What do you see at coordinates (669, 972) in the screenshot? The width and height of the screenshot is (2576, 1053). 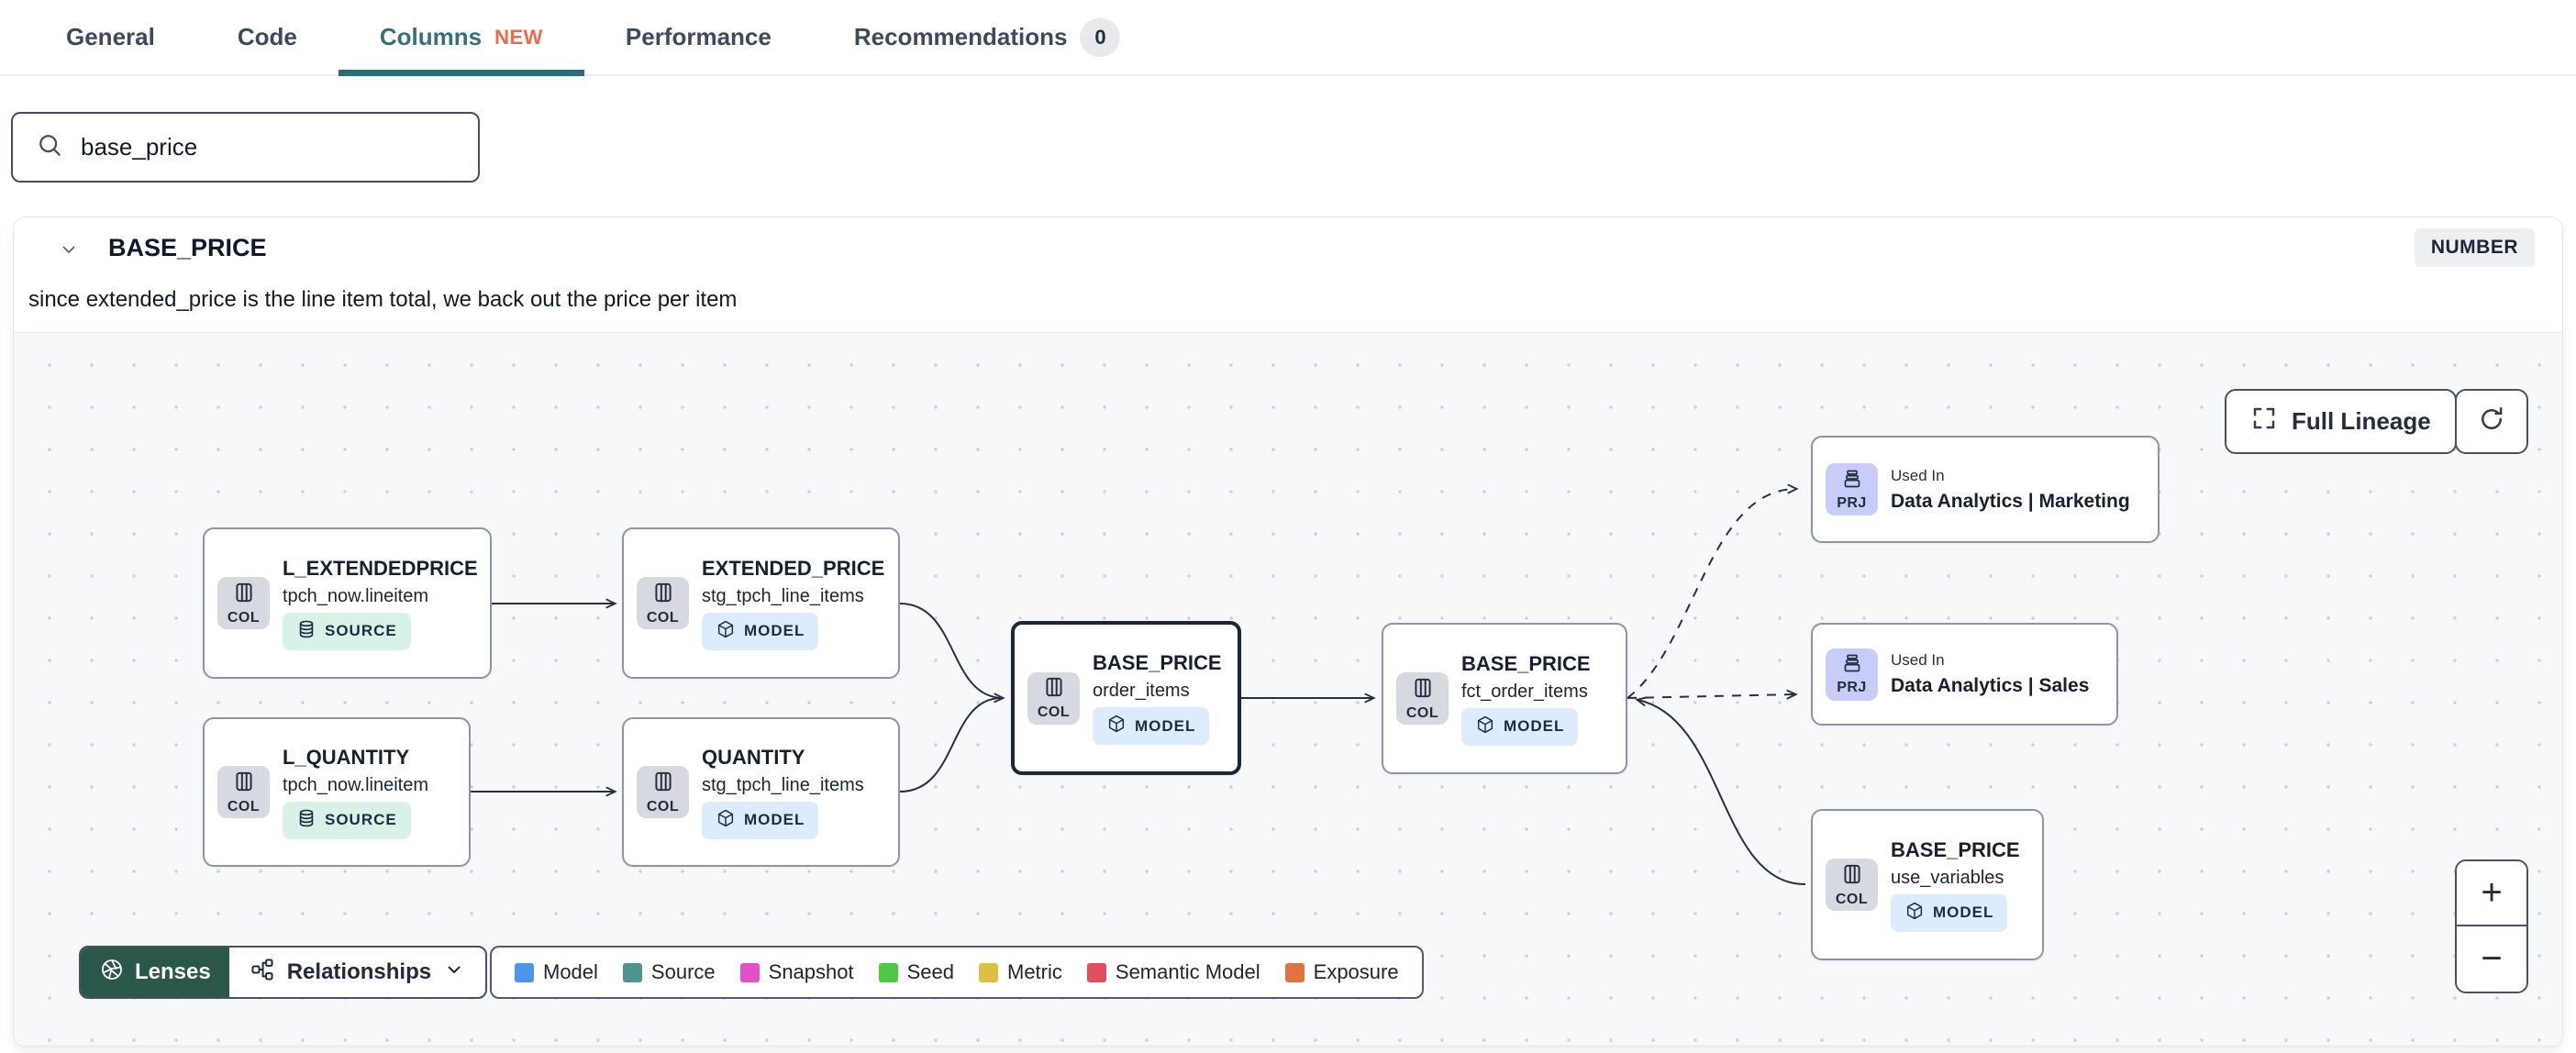 I see `legend-item: Source` at bounding box center [669, 972].